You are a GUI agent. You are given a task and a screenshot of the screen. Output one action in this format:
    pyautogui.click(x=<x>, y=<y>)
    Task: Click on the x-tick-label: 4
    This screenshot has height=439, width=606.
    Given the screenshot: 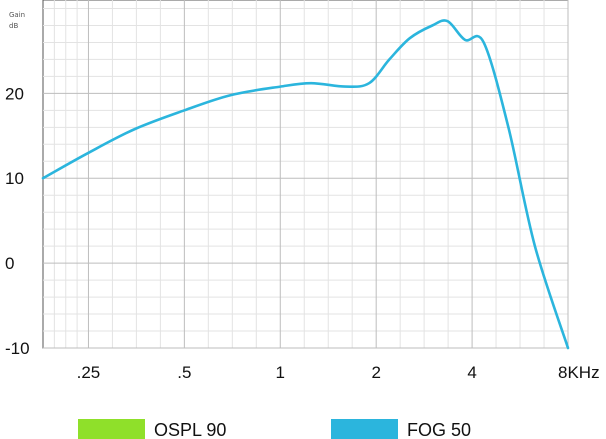 What is the action you would take?
    pyautogui.click(x=471, y=372)
    